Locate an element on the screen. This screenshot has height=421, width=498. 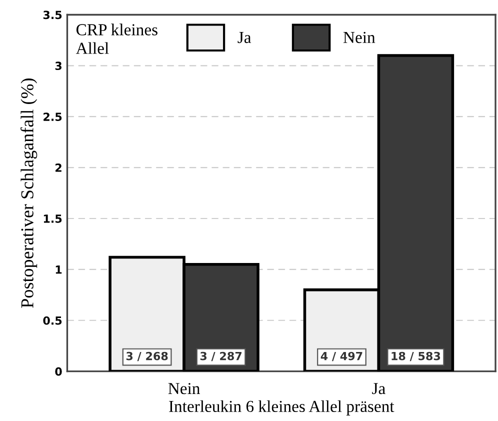
y-tick-label: 3 is located at coordinates (58, 66).